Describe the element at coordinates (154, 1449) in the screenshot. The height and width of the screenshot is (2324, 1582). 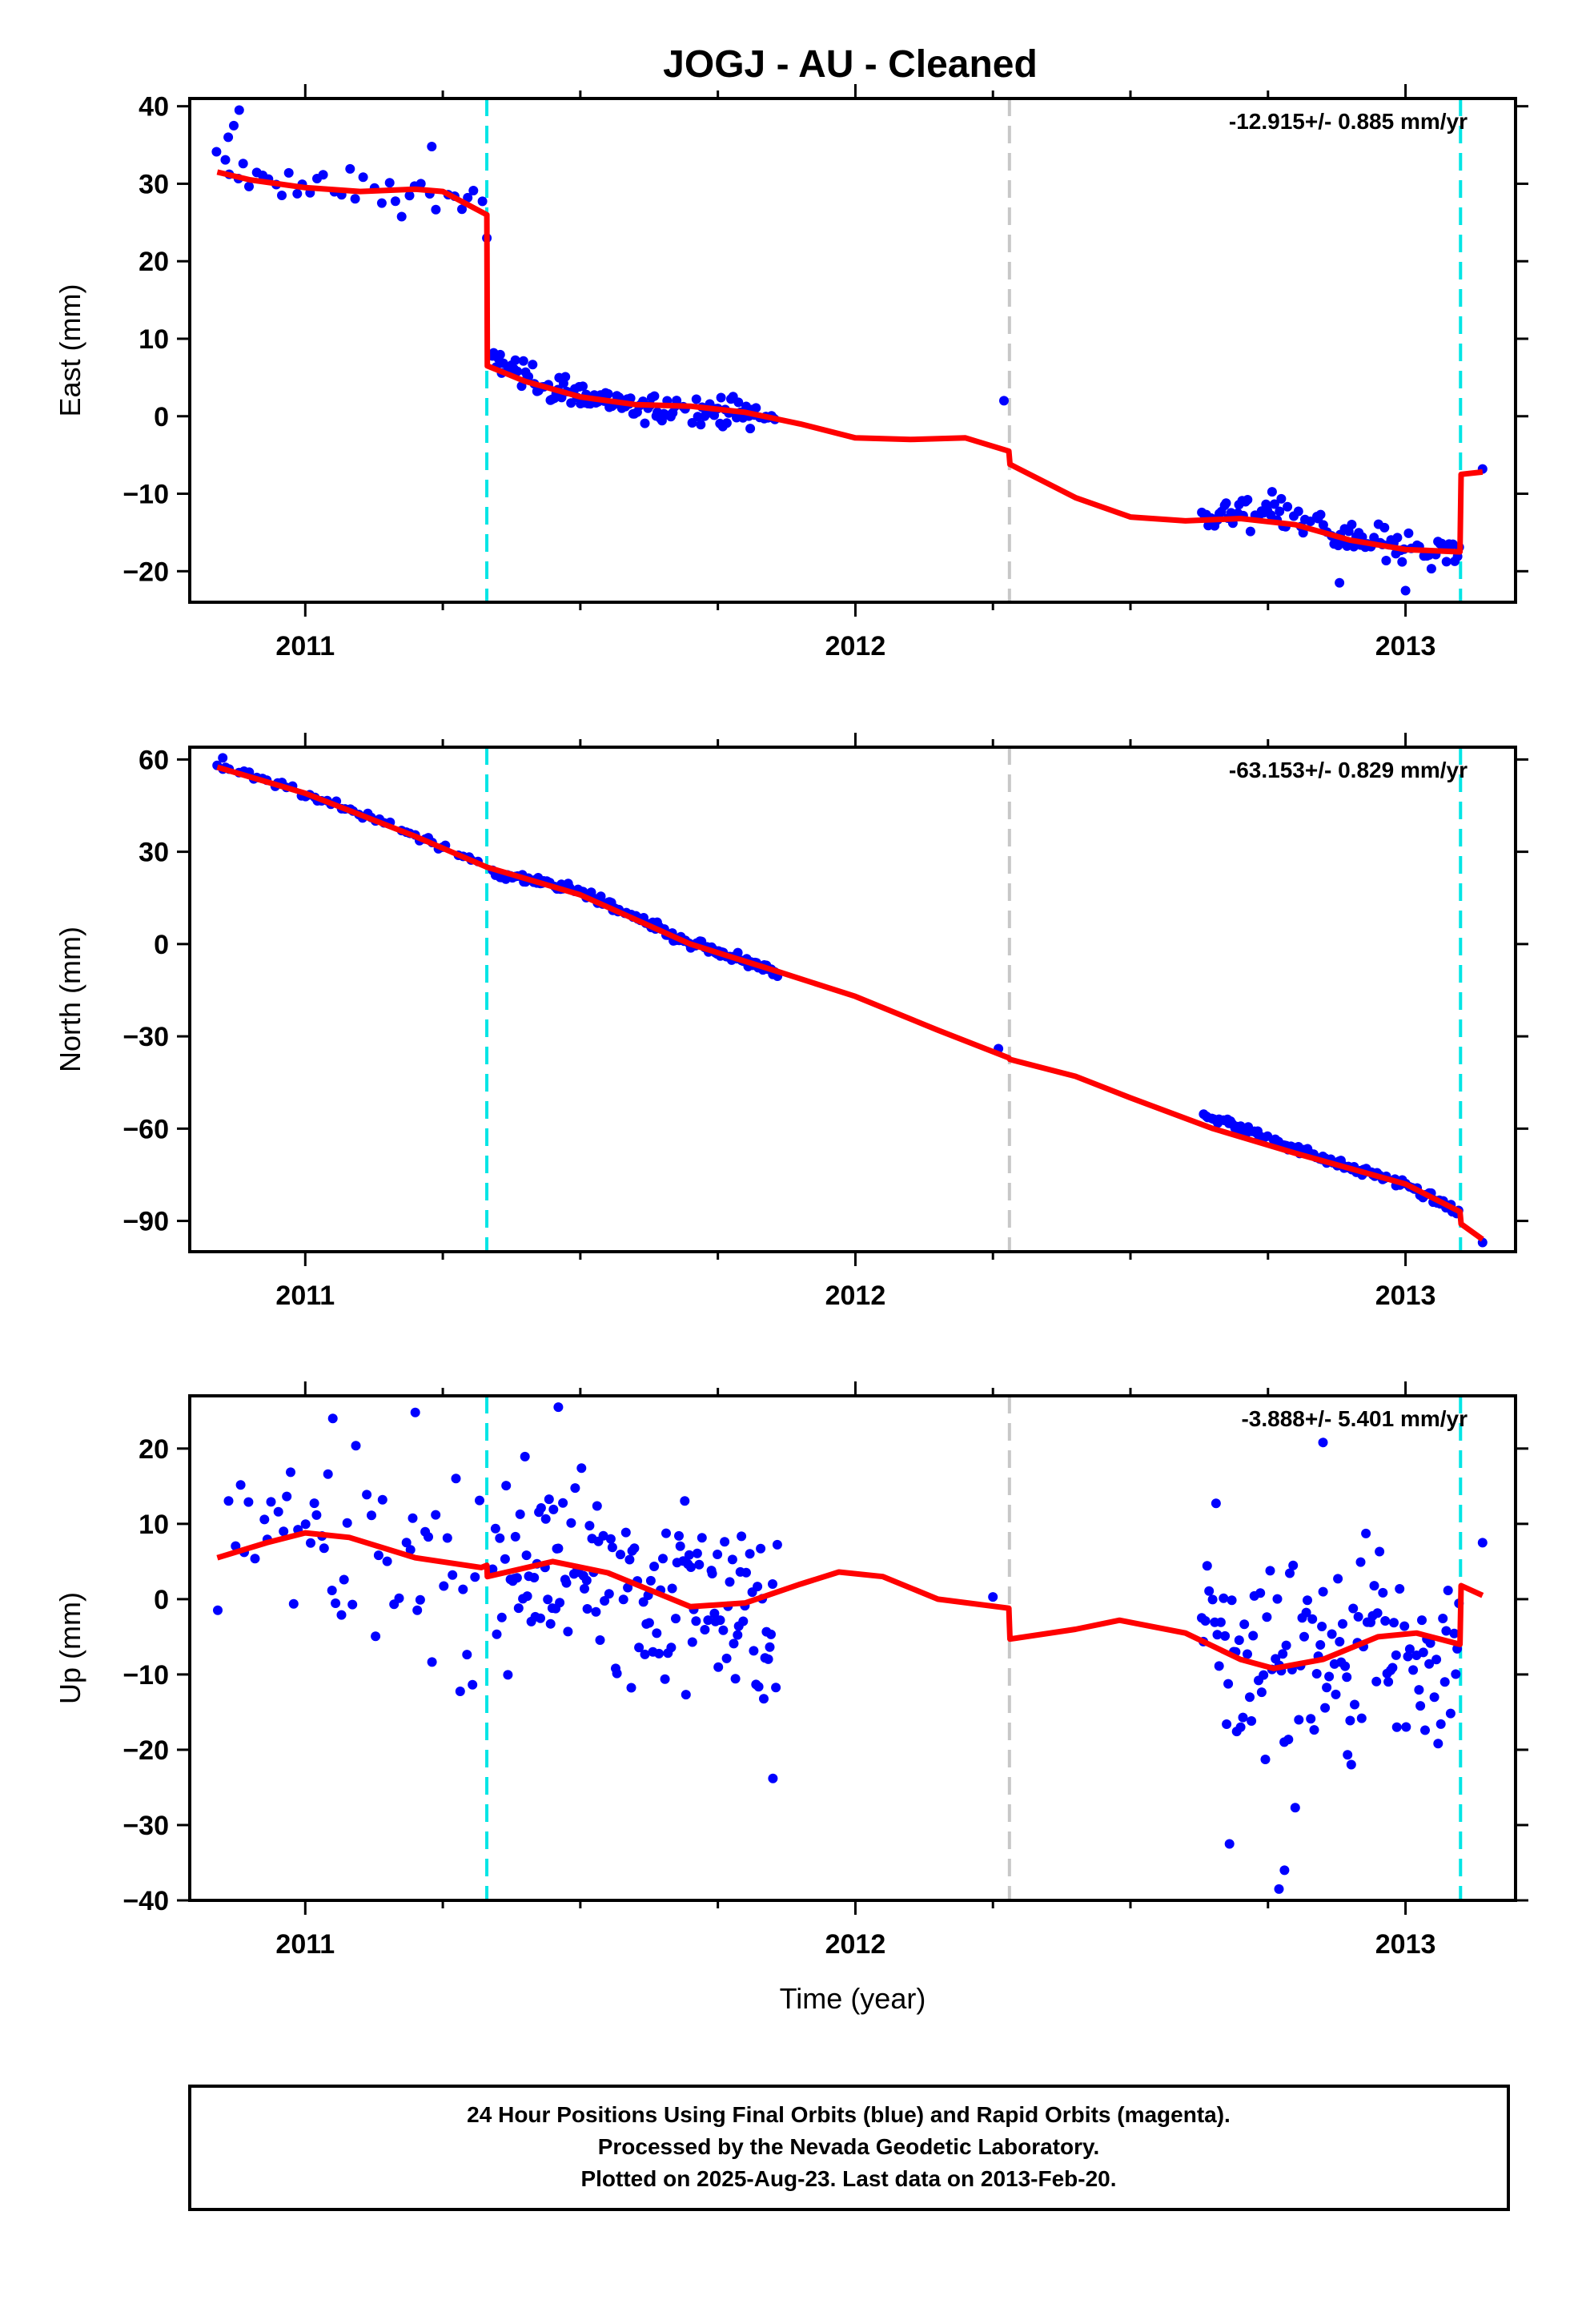
I see `up-ytick-label: 20` at that location.